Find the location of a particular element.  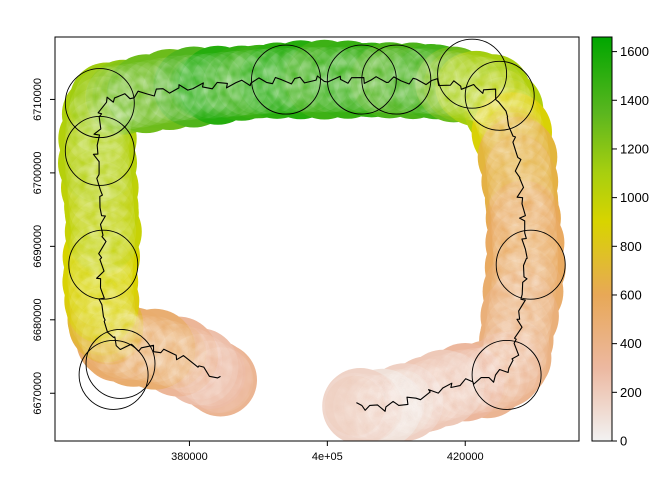

legend-tick-label: 0 is located at coordinates (623, 441).